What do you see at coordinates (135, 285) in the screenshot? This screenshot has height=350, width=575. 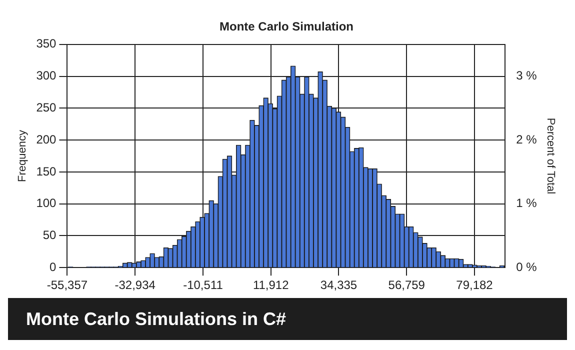 I see `x-tick-label: -32,934` at bounding box center [135, 285].